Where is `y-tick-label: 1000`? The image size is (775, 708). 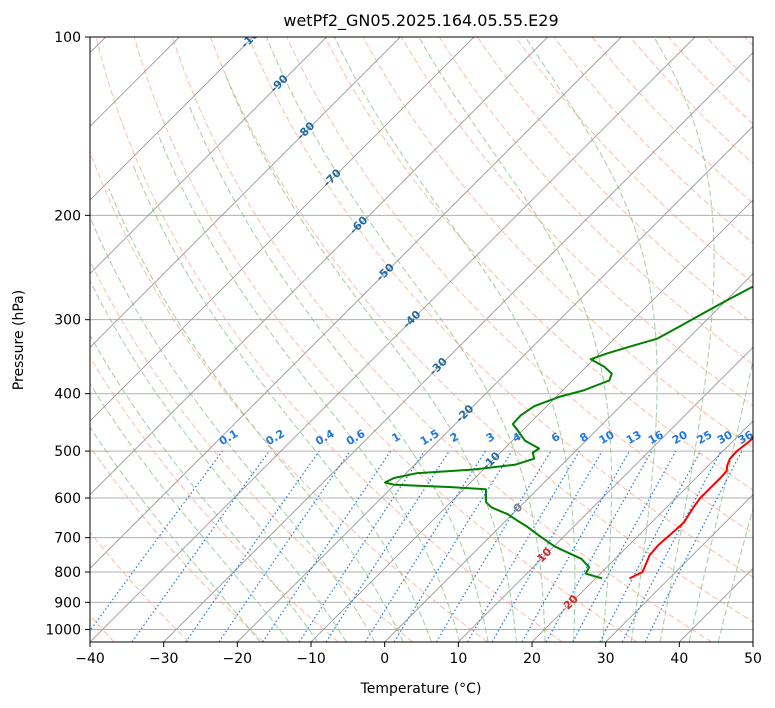
y-tick-label: 1000 is located at coordinates (63, 630).